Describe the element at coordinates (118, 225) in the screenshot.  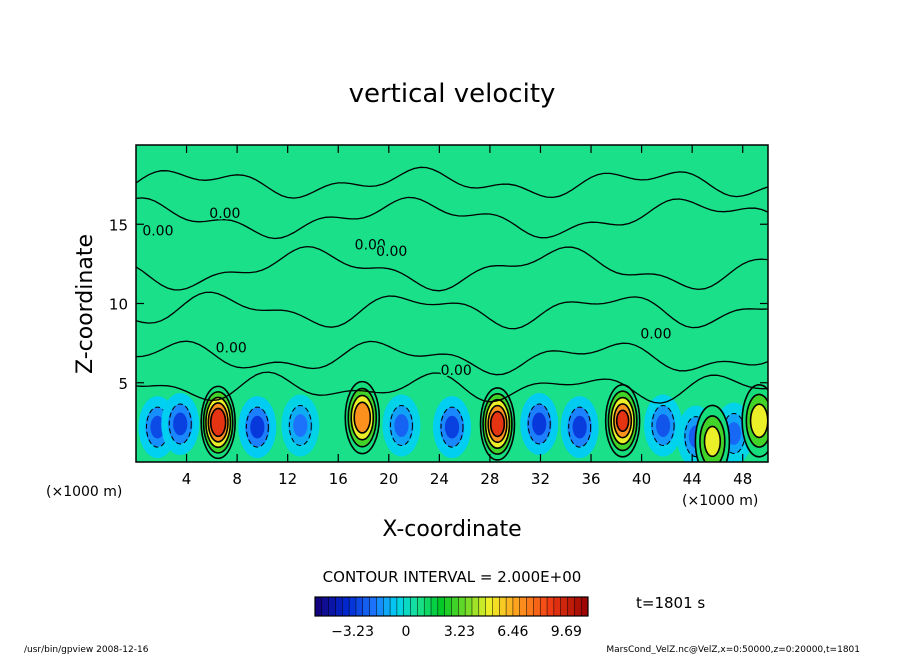
I see `y-tick-label-3: 15` at that location.